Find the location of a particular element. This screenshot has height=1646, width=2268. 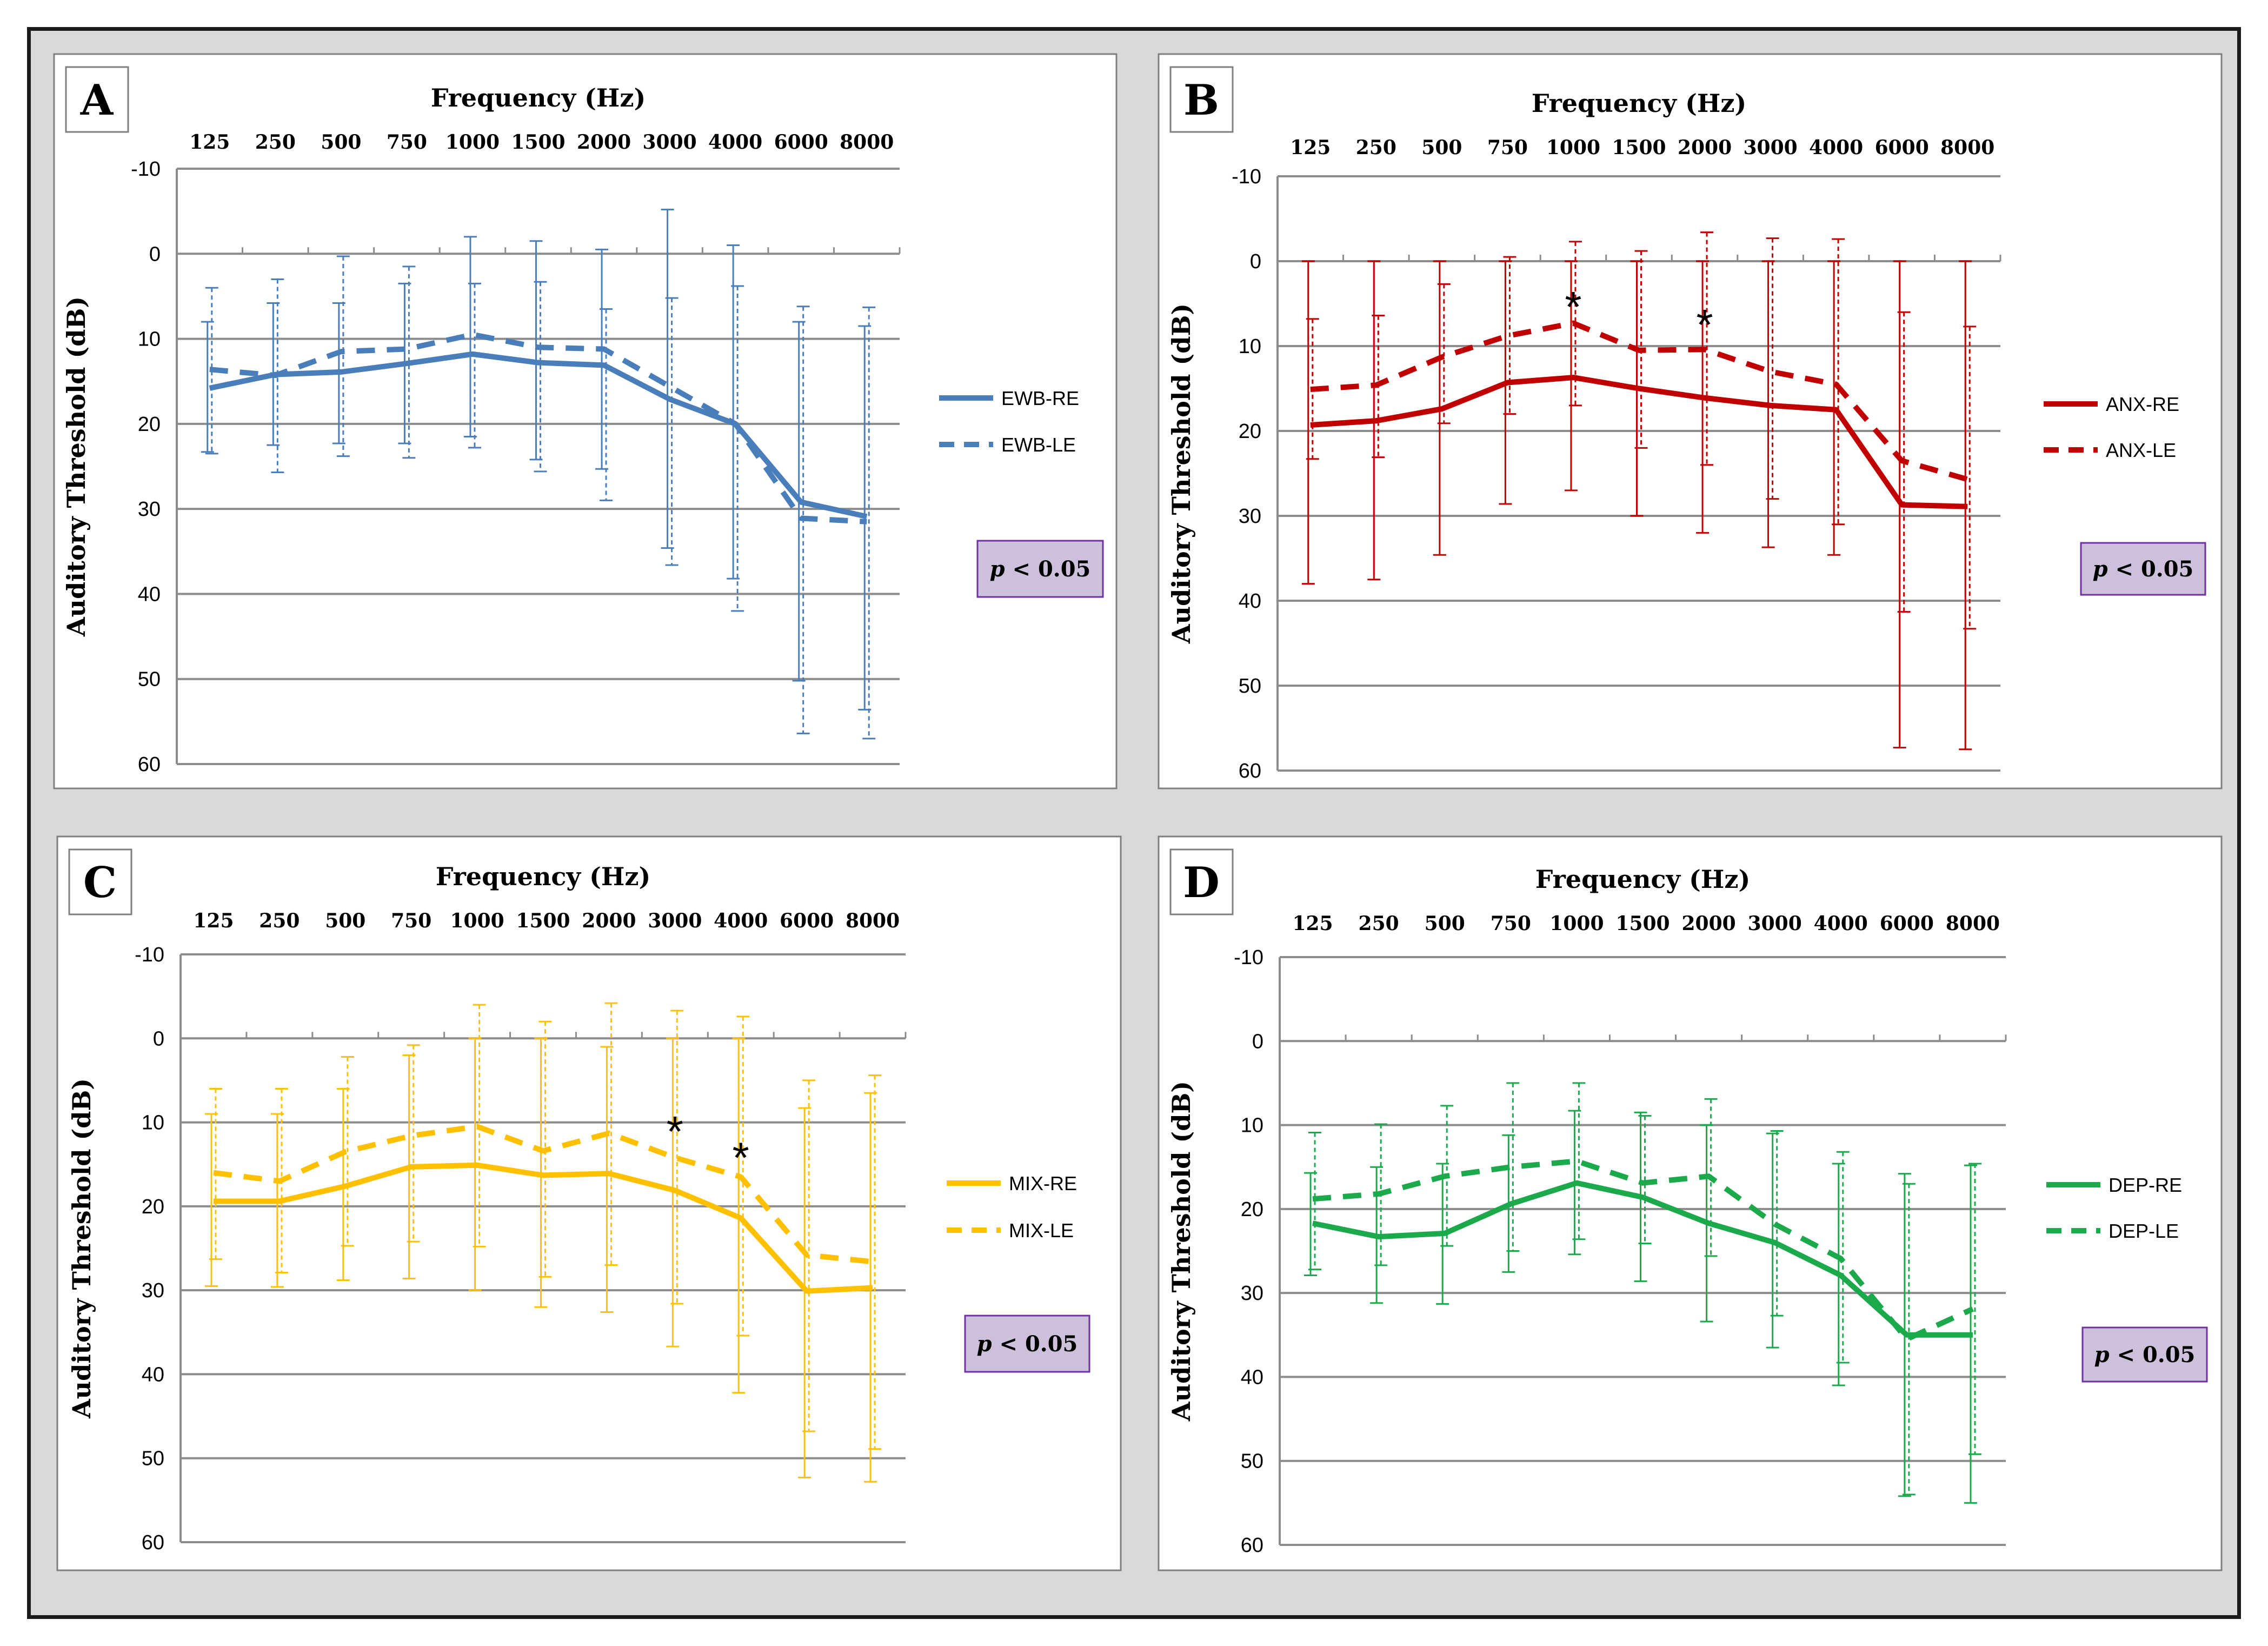

legend-label: ANX-RE is located at coordinates (2142, 404).